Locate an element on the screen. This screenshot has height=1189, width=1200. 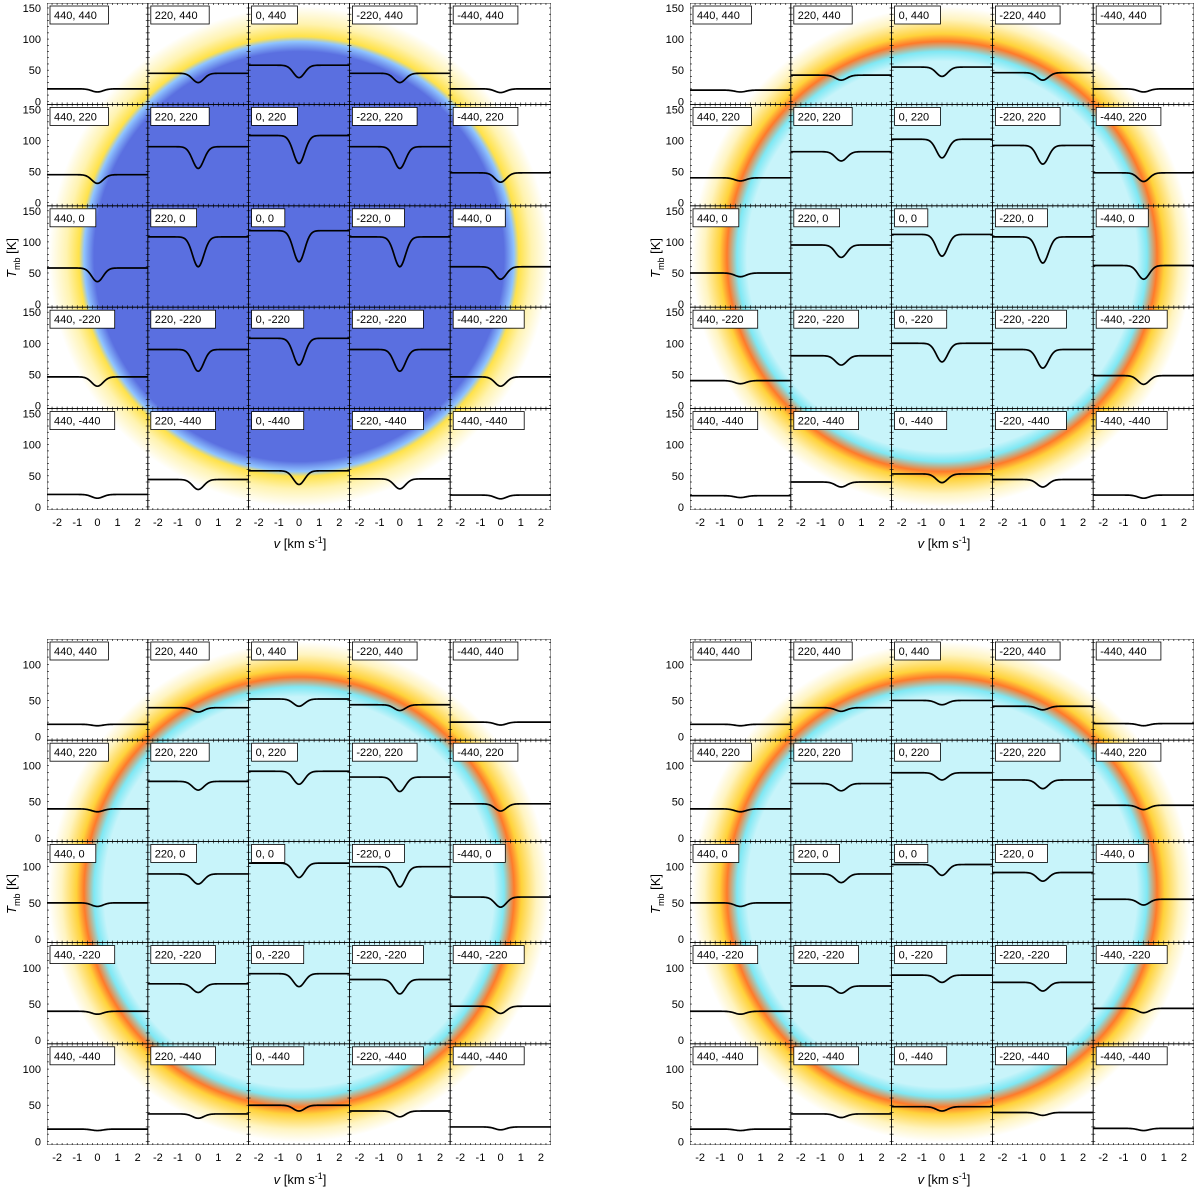
offset-label: -220, 440 is located at coordinates (379, 16).